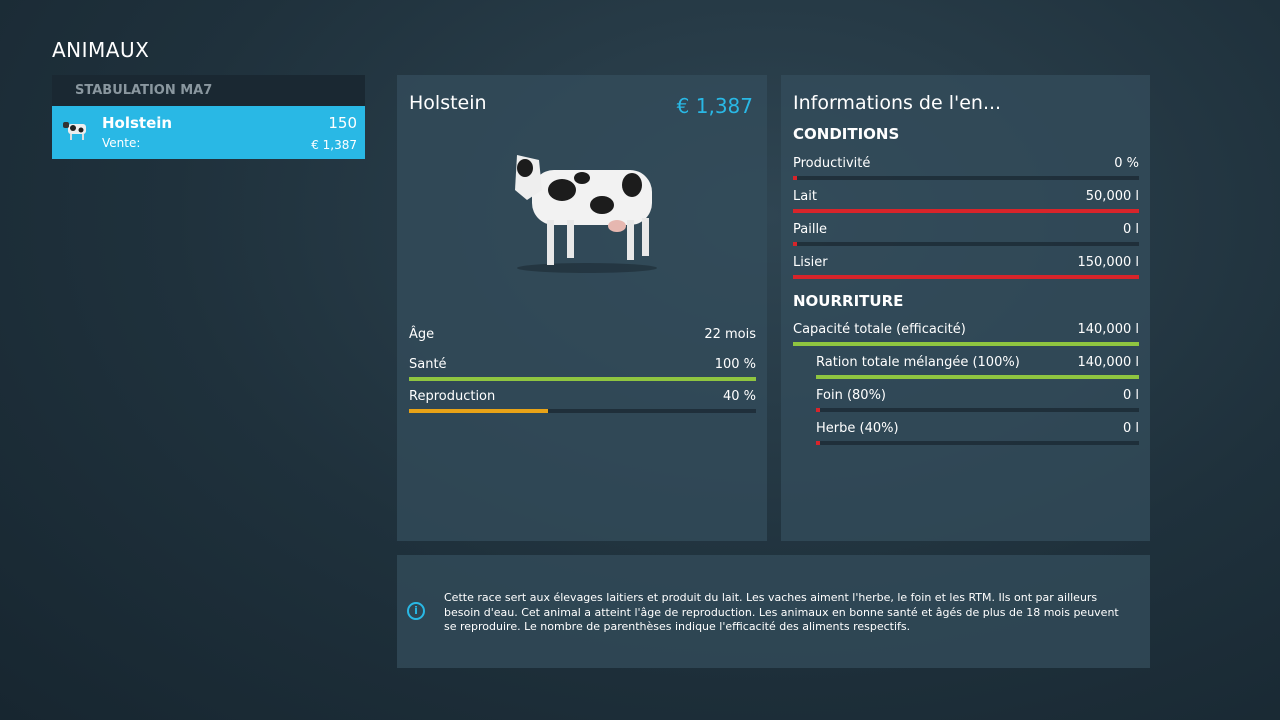  Describe the element at coordinates (1108, 262) in the screenshot. I see `row-value: 150,000 l` at that location.